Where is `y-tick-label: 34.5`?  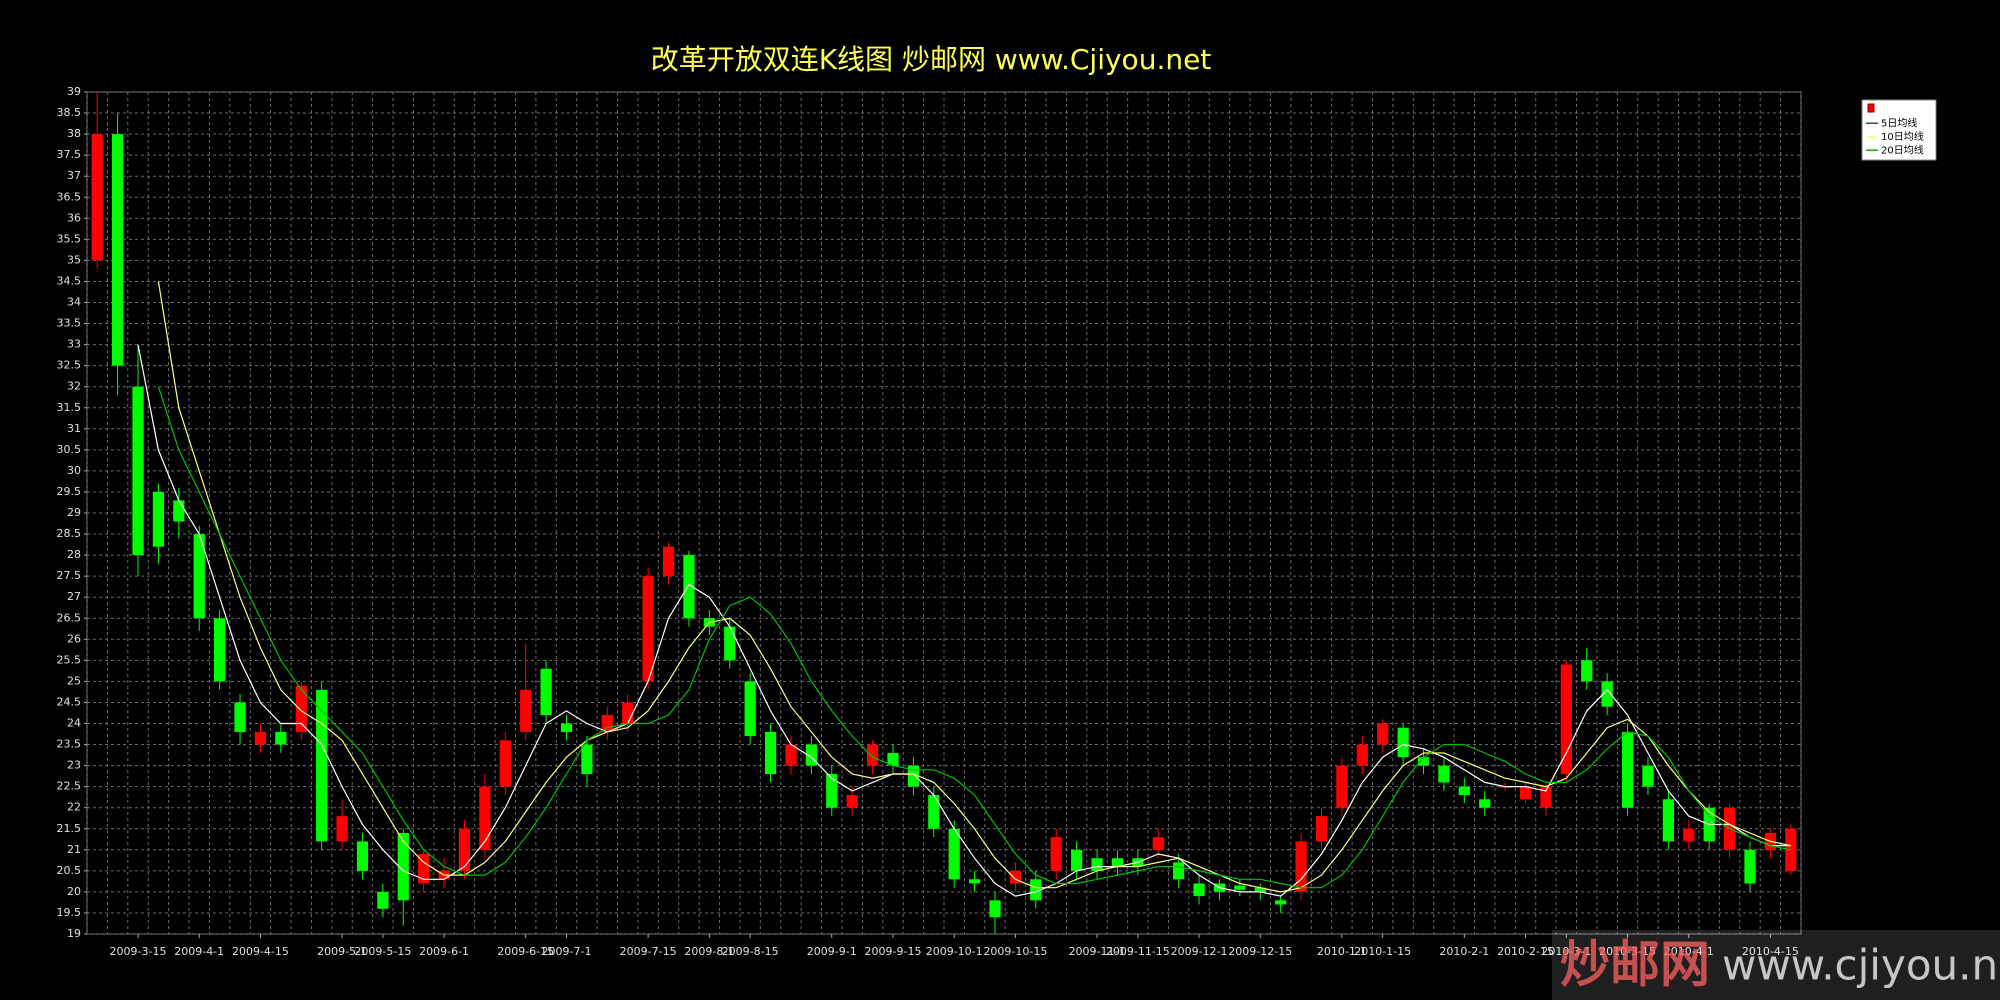
y-tick-label: 34.5 is located at coordinates (69, 280).